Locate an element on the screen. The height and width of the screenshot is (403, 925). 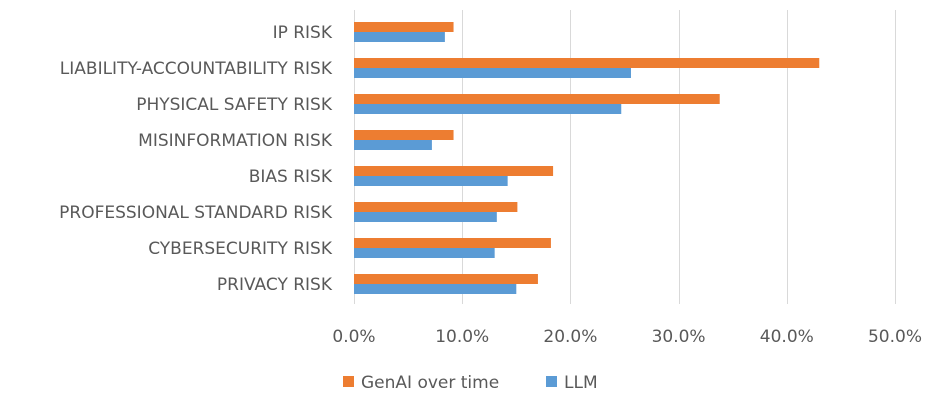
category-label-2: PHYSICAL SAFETY RISK is located at coordinates (234, 105).